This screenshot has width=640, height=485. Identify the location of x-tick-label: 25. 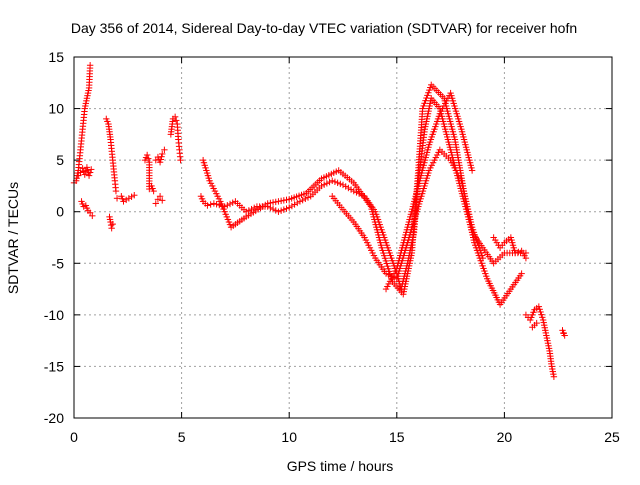
(612, 437).